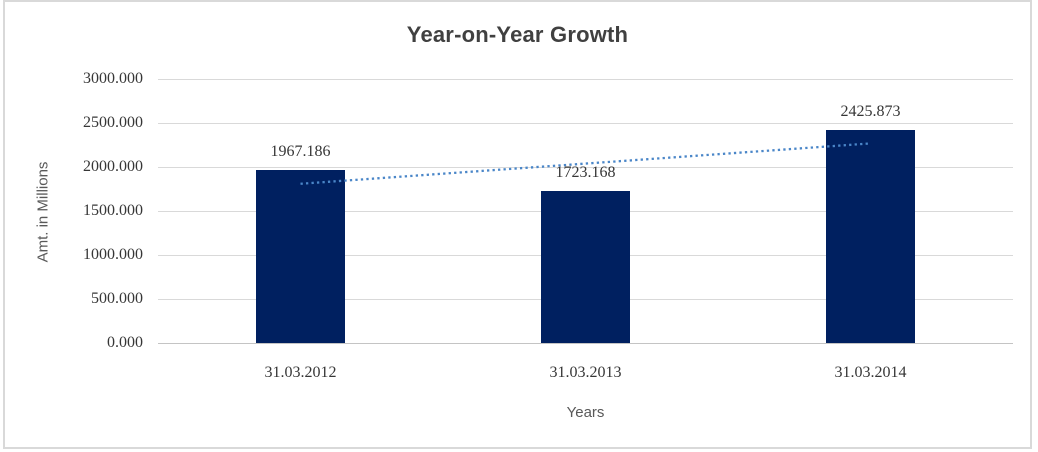 This screenshot has width=1038, height=452. I want to click on y-tick-label: 1000.000, so click(113, 254).